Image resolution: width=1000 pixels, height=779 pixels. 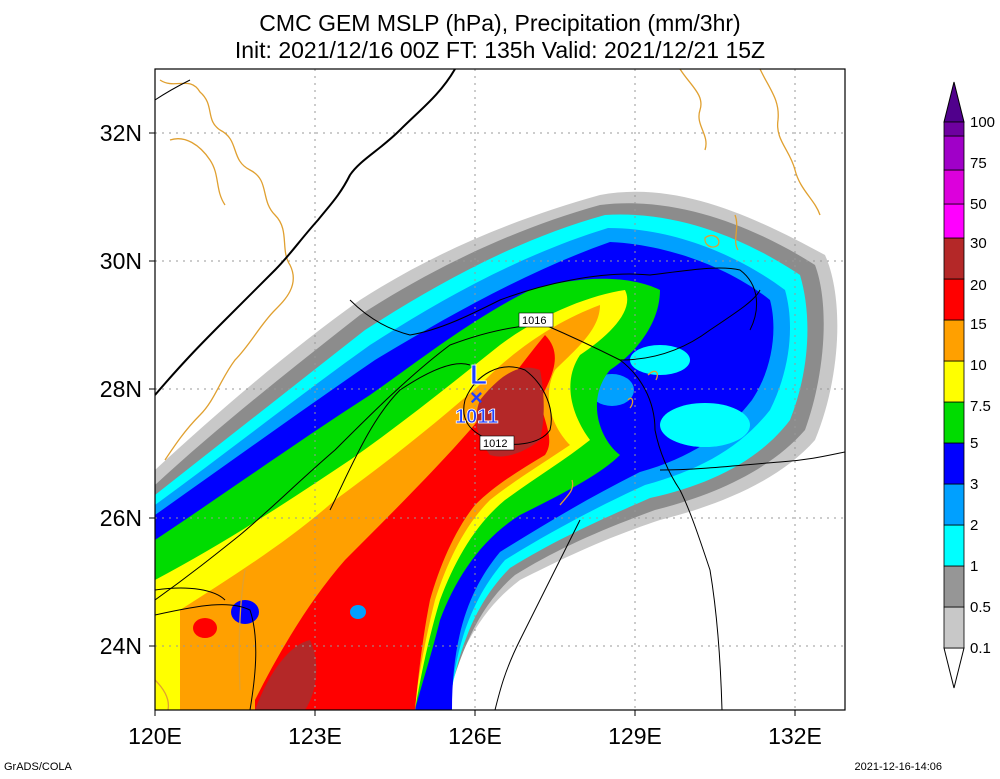 What do you see at coordinates (898, 767) in the screenshot?
I see `generation-timestamp: 2021-12-16-14:06` at bounding box center [898, 767].